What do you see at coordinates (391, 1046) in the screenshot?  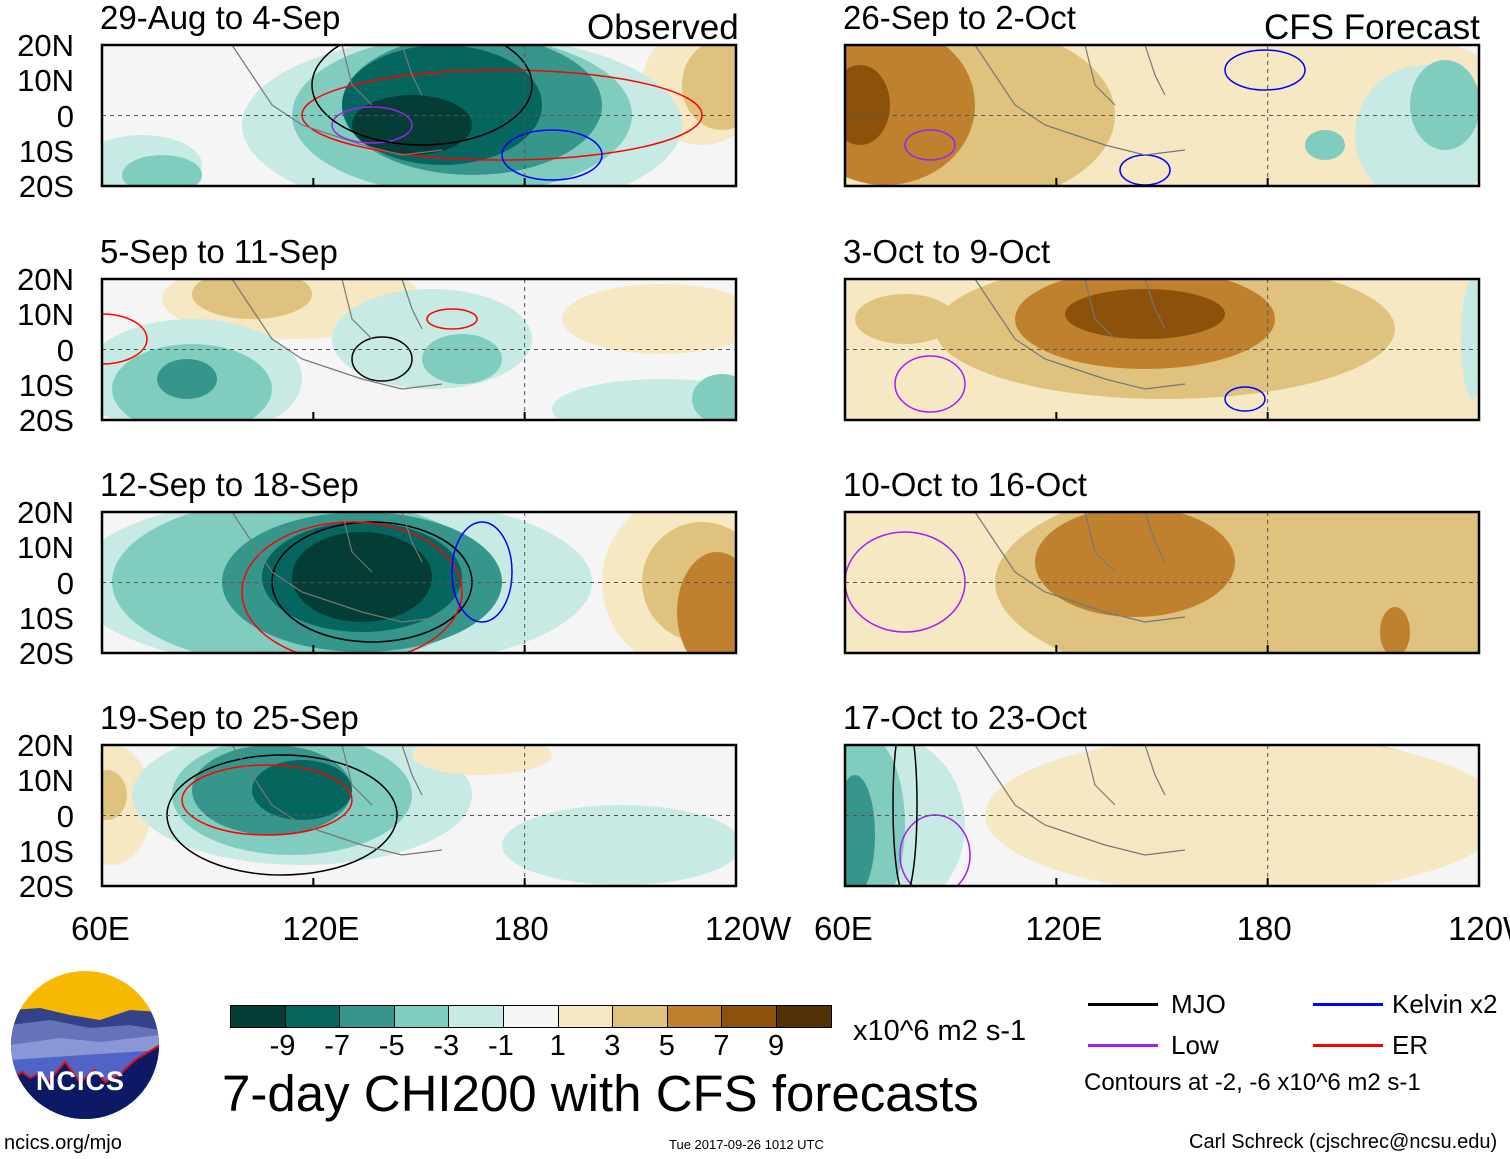 I see `colorbar-tick: -5` at bounding box center [391, 1046].